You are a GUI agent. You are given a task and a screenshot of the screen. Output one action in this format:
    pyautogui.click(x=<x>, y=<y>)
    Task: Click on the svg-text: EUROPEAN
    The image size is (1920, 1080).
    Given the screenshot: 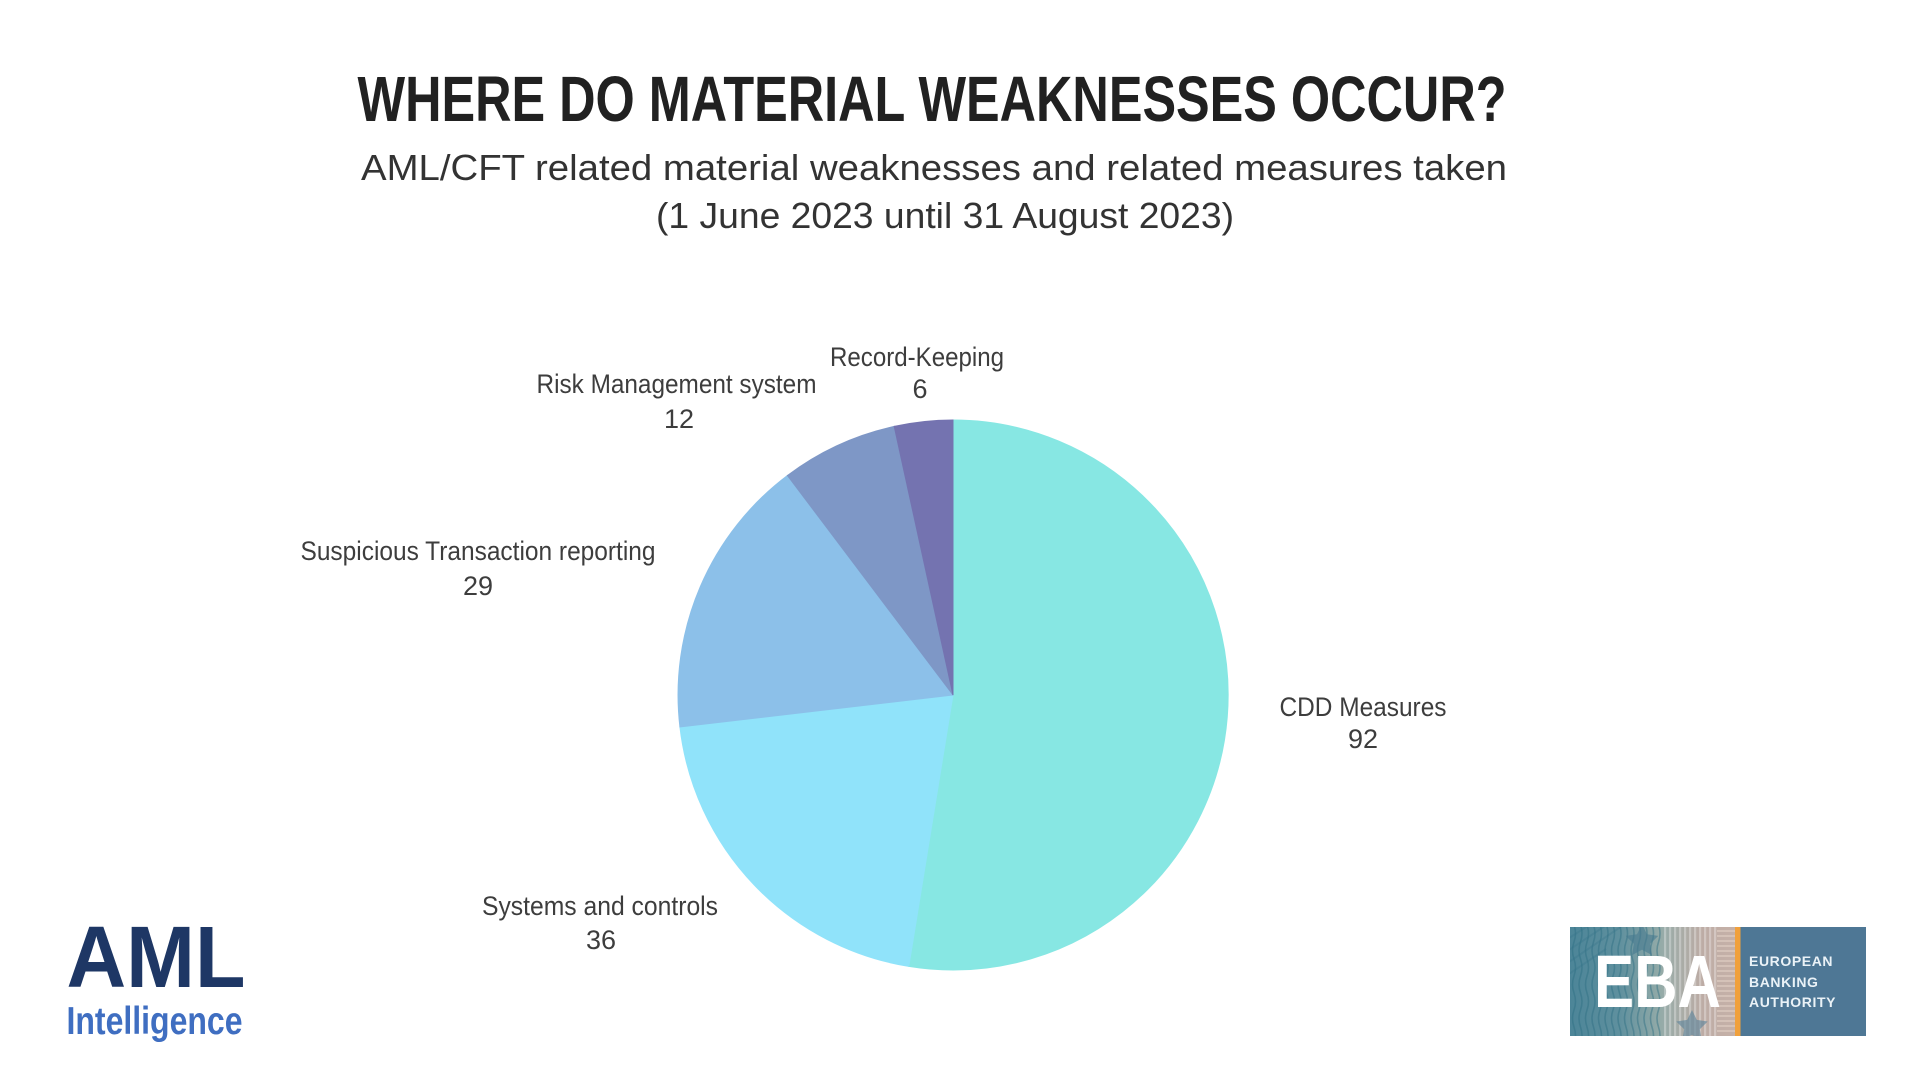 What is the action you would take?
    pyautogui.click(x=1791, y=961)
    